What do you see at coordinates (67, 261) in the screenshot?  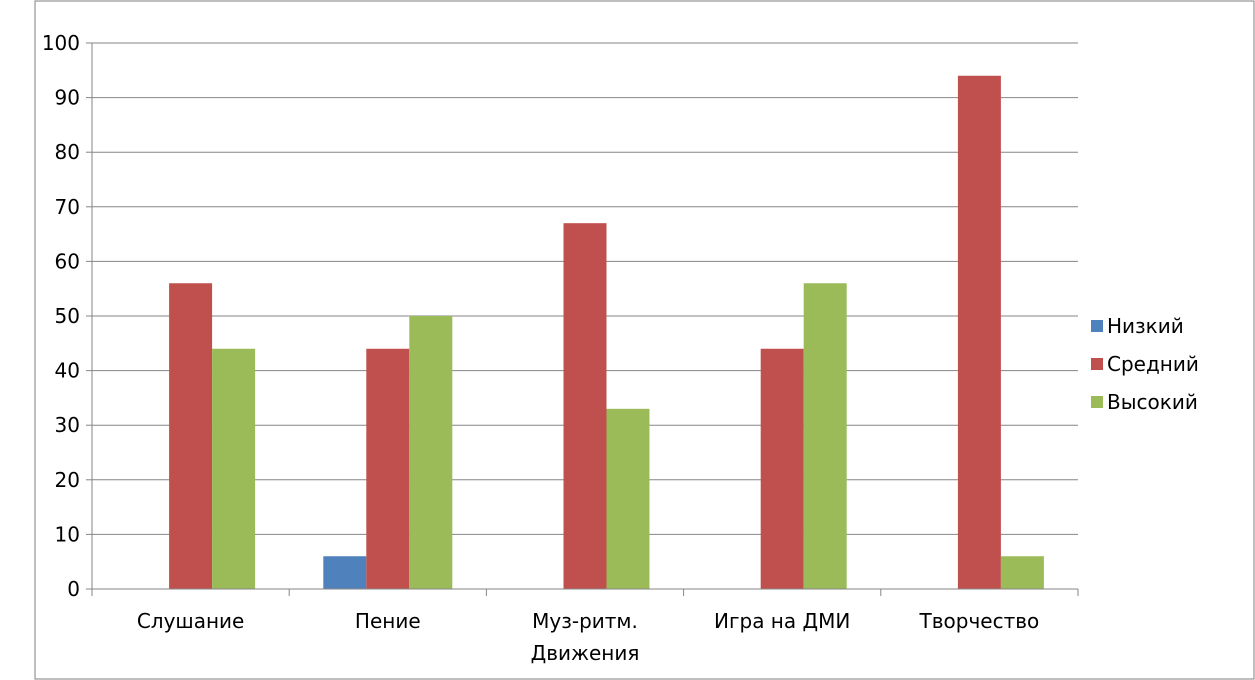 I see `y-tick-label: 60` at bounding box center [67, 261].